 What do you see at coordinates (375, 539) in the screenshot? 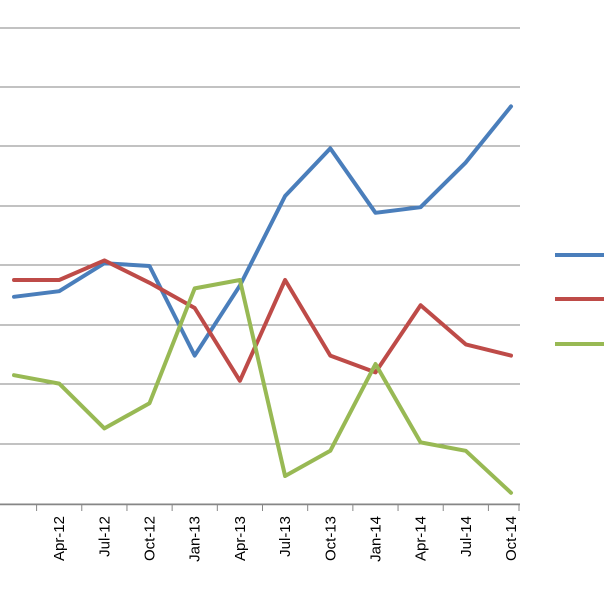
I see `x-tick-label: Jan-14` at bounding box center [375, 539].